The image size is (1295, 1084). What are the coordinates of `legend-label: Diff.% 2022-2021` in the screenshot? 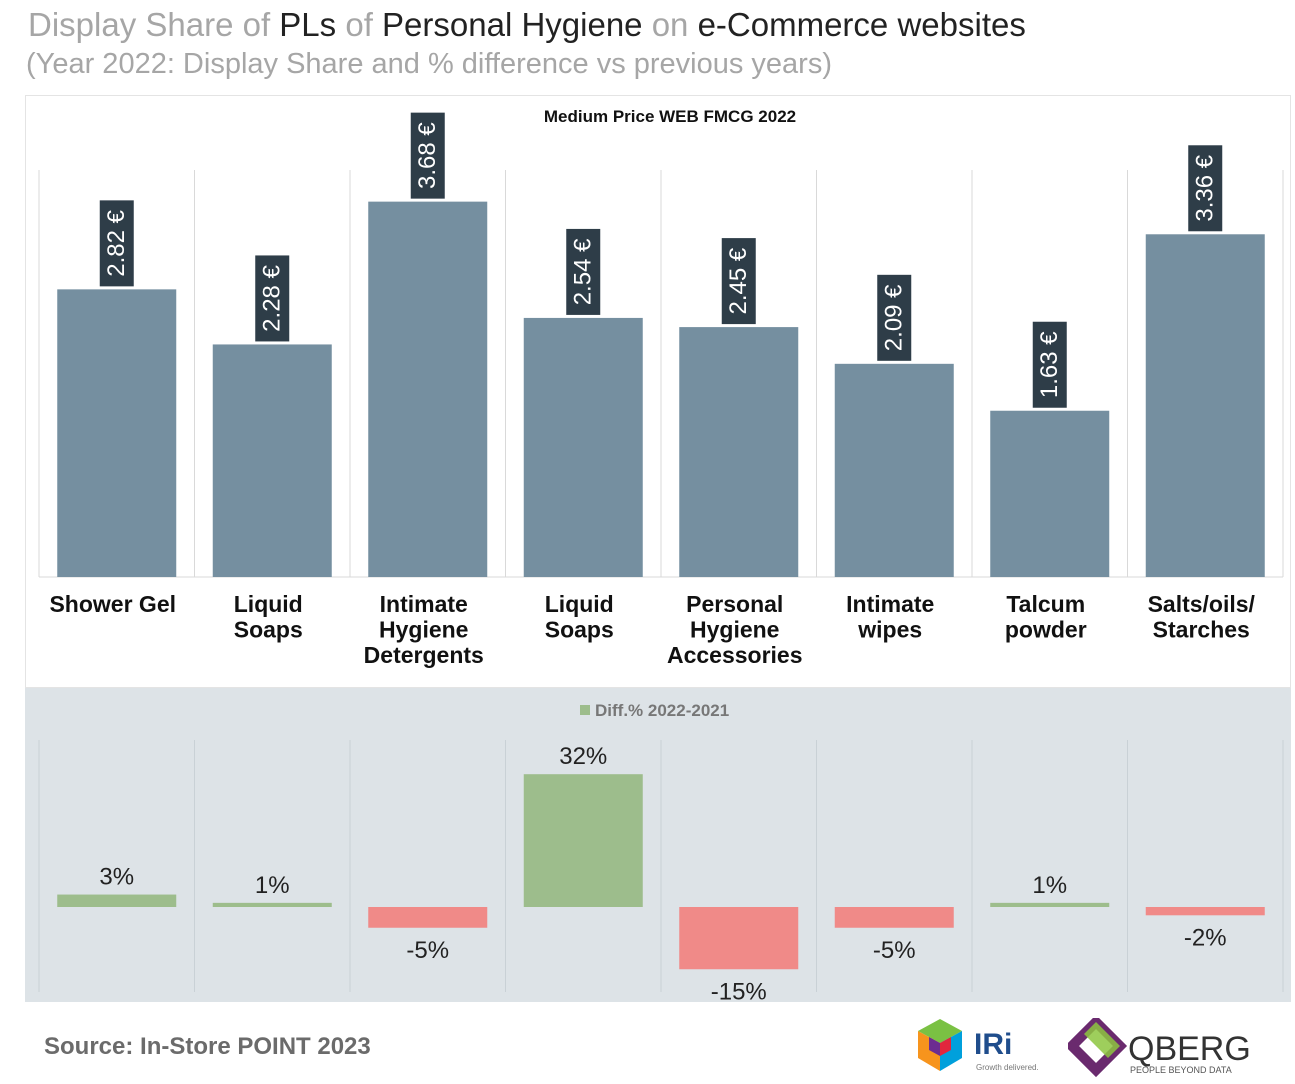 It's located at (662, 710).